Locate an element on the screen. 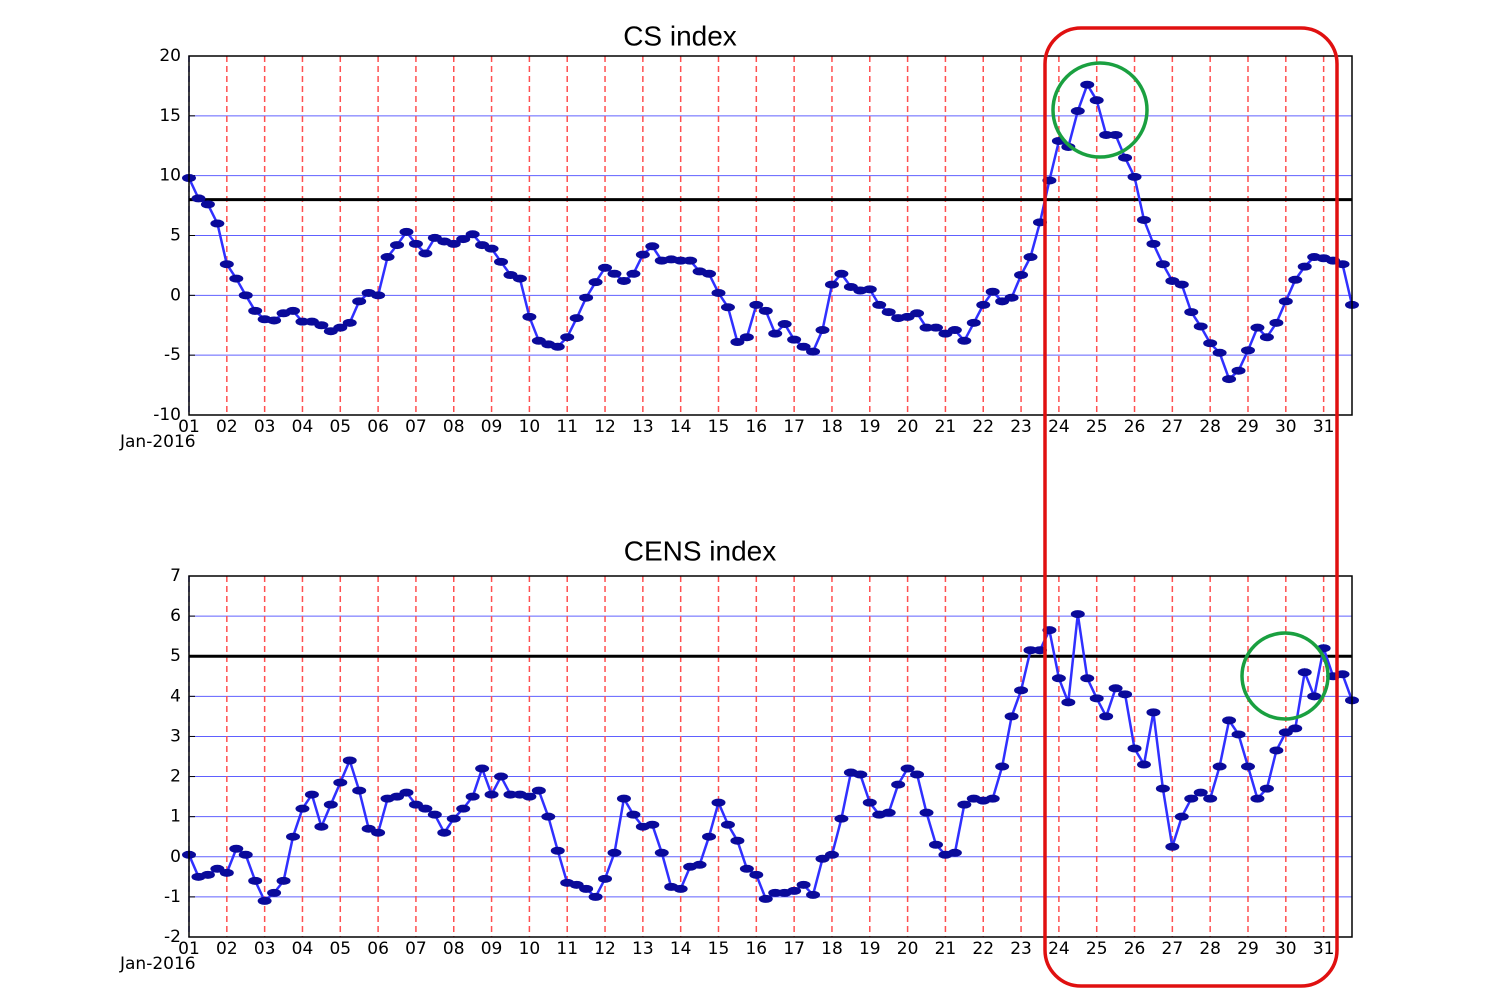 The height and width of the screenshot is (996, 1502). x-tick-label: 03 is located at coordinates (265, 949).